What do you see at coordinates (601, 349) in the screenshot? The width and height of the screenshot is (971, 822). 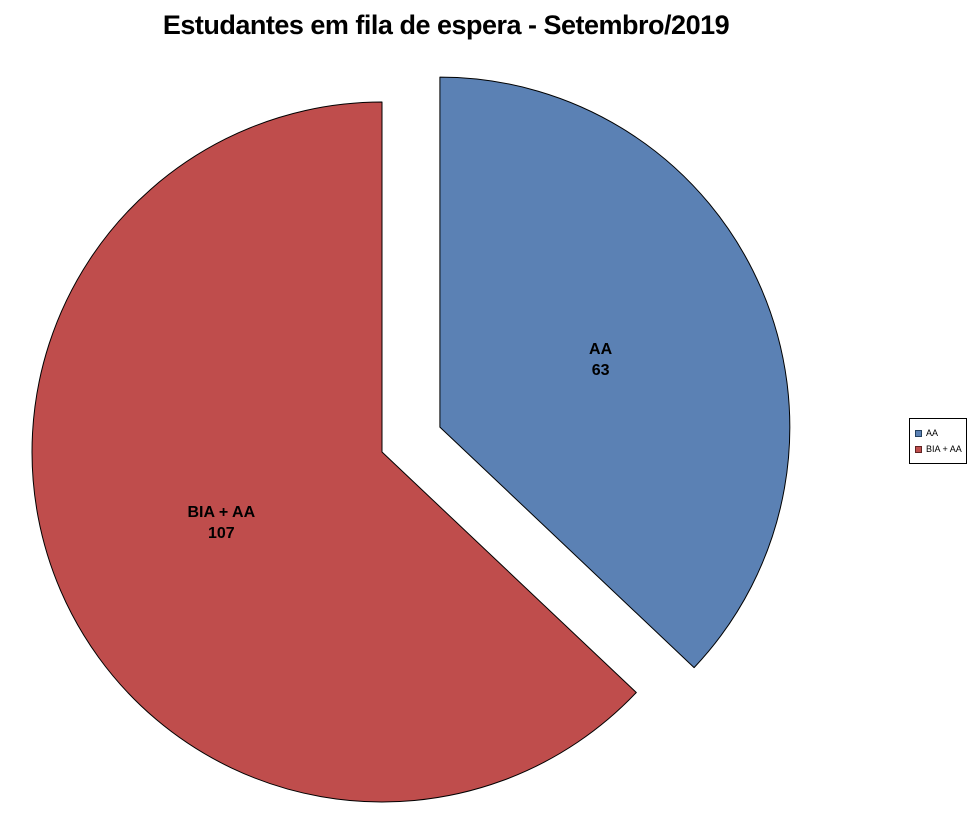 I see `slice-label-category: AA` at bounding box center [601, 349].